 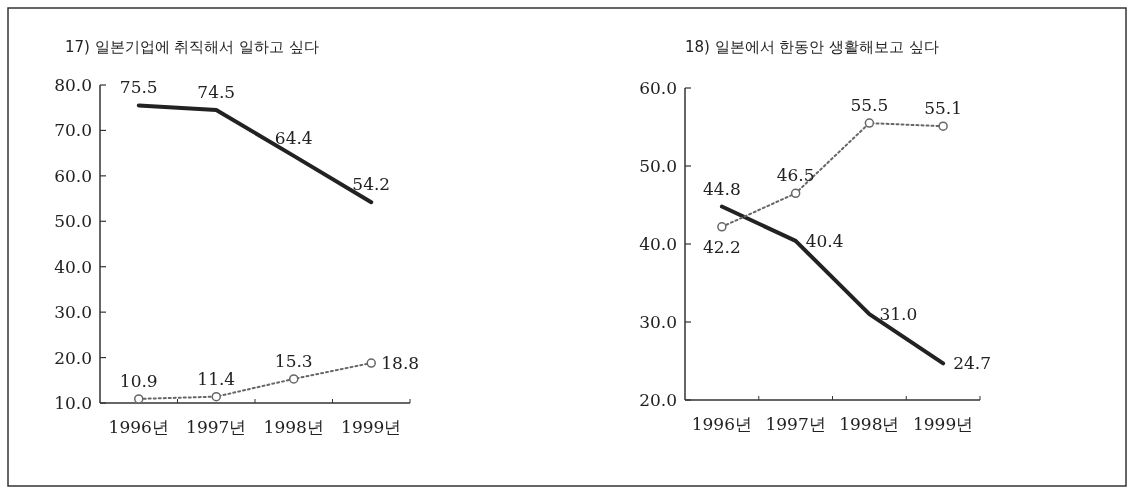 What do you see at coordinates (824, 240) in the screenshot?
I see `data-label: 40.4` at bounding box center [824, 240].